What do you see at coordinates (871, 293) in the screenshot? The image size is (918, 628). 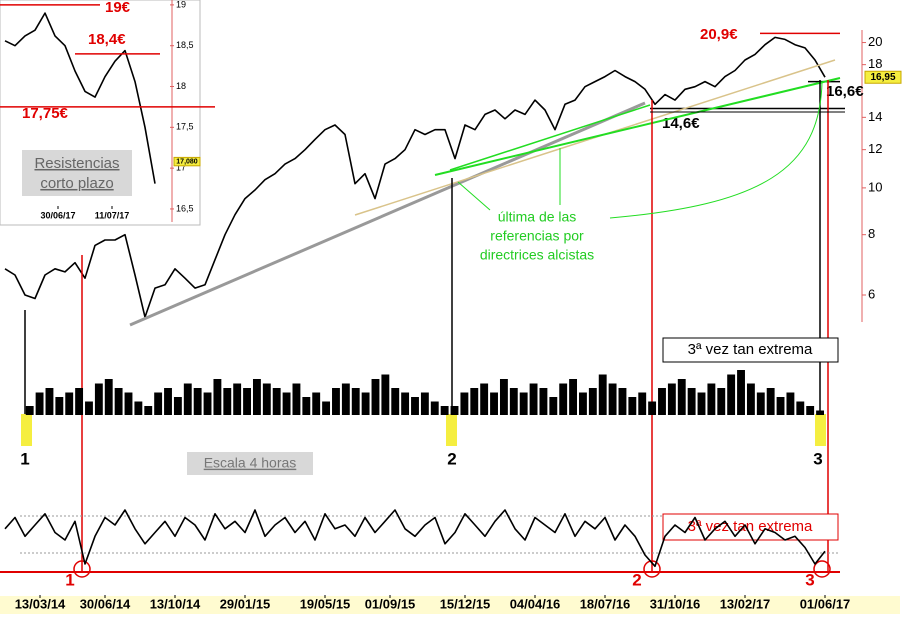 I see `y-tick-label: 6` at bounding box center [871, 293].